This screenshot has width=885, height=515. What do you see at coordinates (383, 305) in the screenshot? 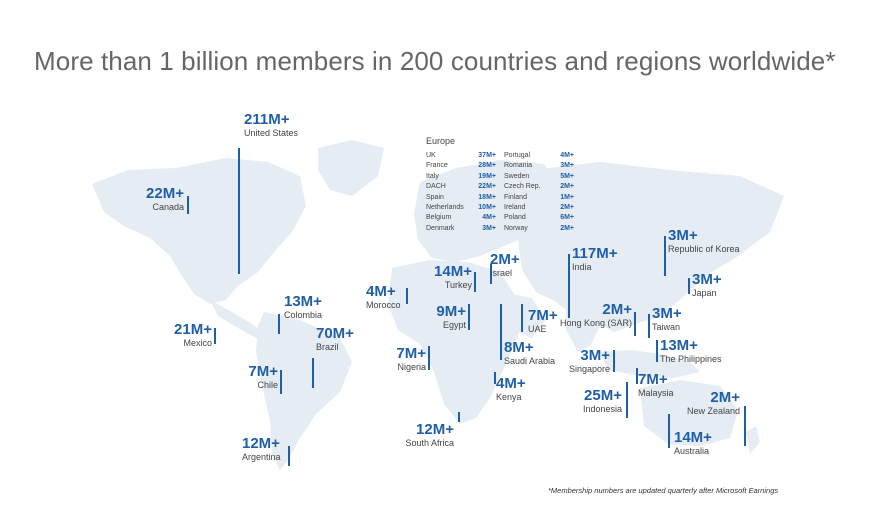
I see `region-name: Morocco` at bounding box center [383, 305].